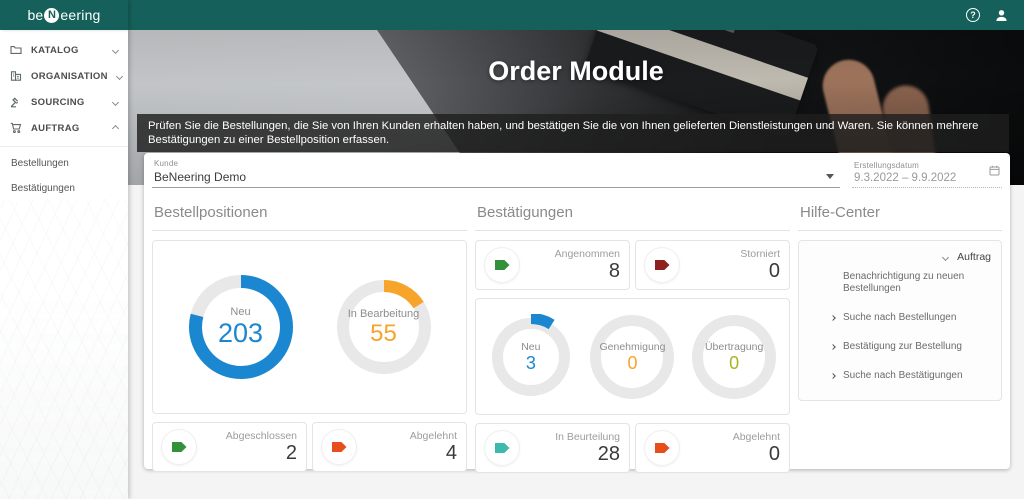 The width and height of the screenshot is (1024, 499). I want to click on gavel-icon, so click(16, 102).